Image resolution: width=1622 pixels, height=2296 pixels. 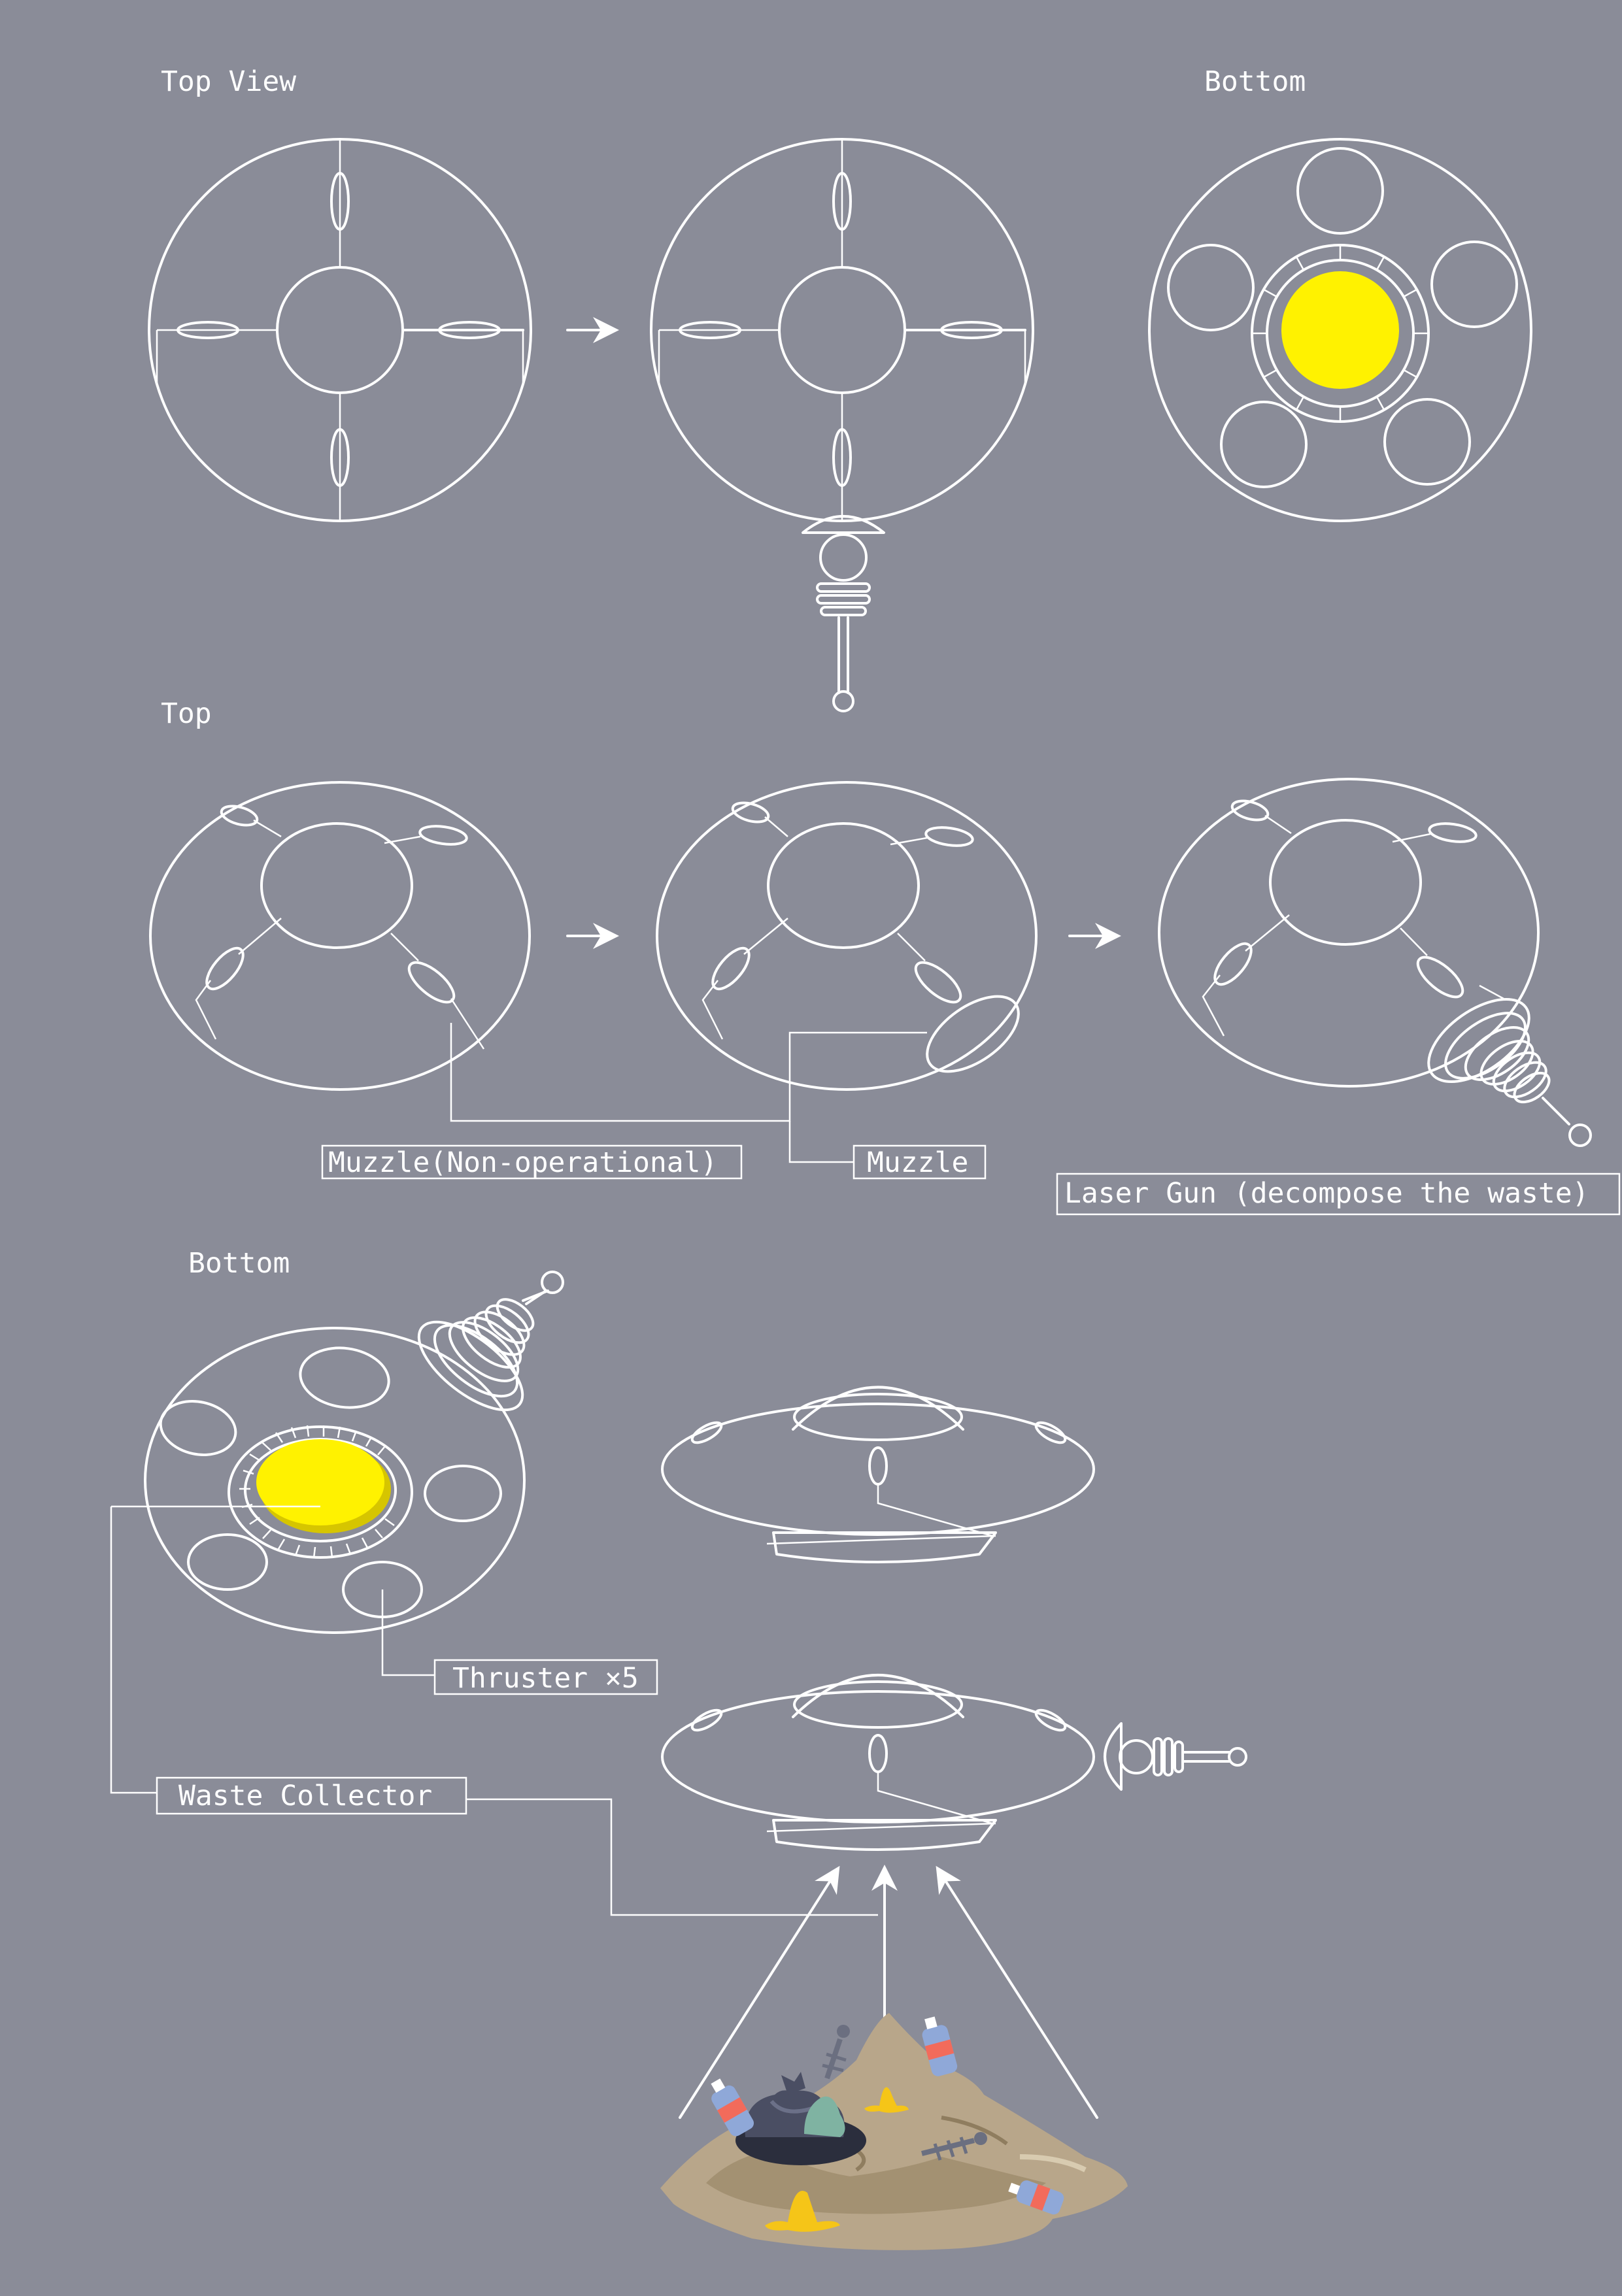 What do you see at coordinates (490, 1341) in the screenshot?
I see `laser-gun-rotated-icon` at bounding box center [490, 1341].